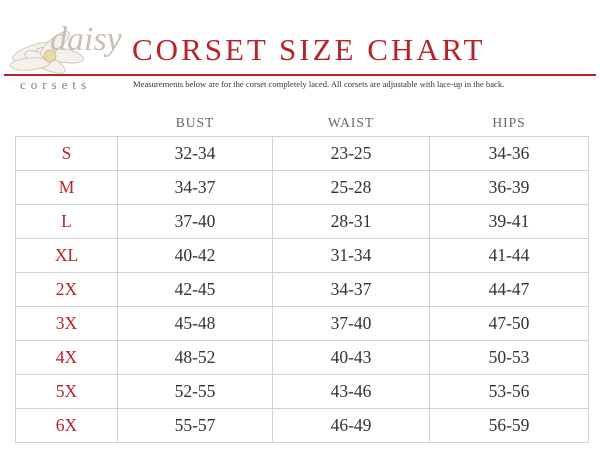 The height and width of the screenshot is (463, 600). I want to click on measurement: 28-31, so click(351, 221).